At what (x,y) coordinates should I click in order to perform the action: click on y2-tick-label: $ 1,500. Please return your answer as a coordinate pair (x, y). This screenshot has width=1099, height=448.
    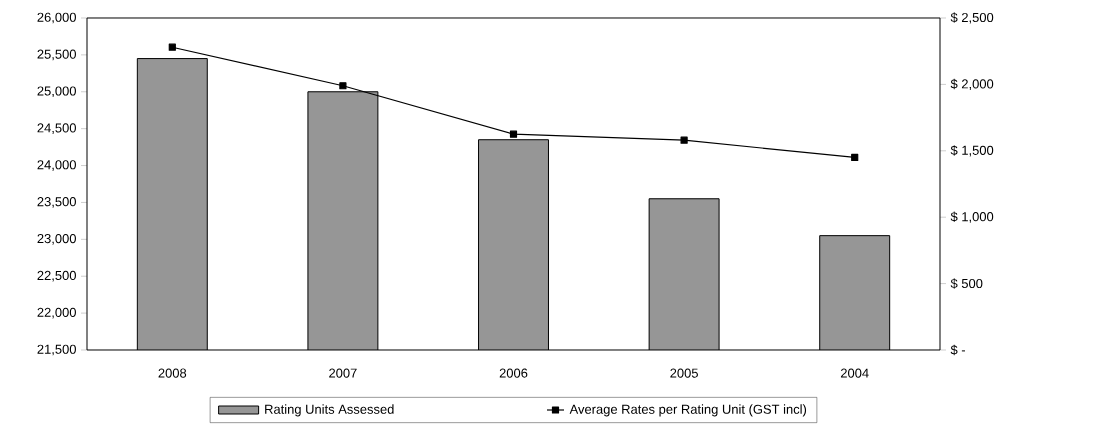
    Looking at the image, I should click on (972, 151).